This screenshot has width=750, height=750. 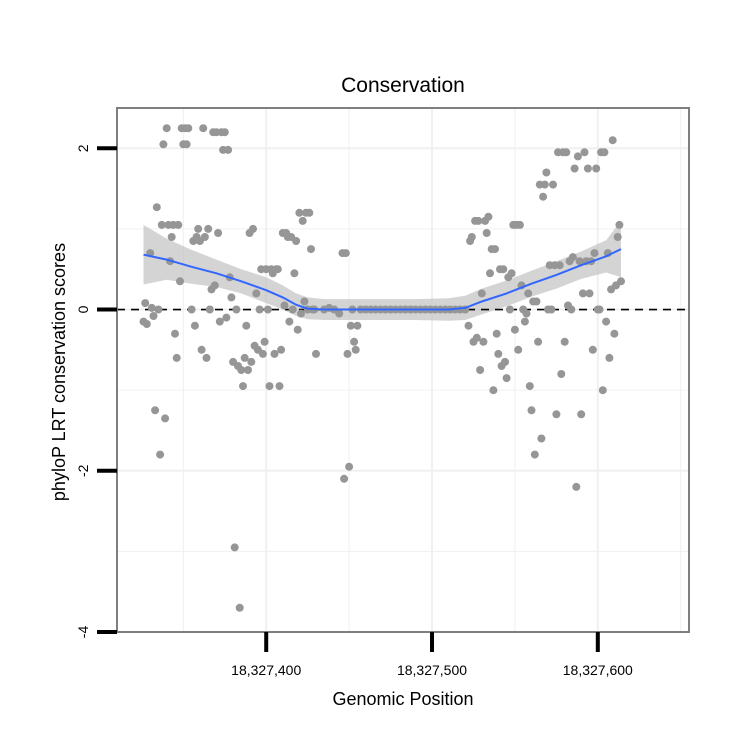 What do you see at coordinates (83, 148) in the screenshot?
I see `y-tick-label: 2` at bounding box center [83, 148].